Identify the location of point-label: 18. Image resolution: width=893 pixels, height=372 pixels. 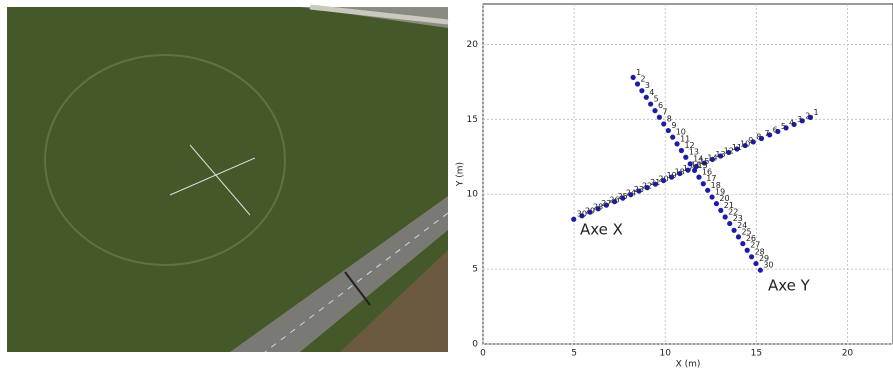
(680, 172).